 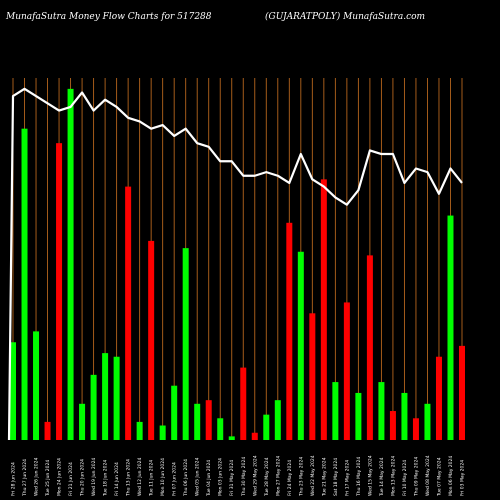 What do you see at coordinates (267, 477) in the screenshot?
I see `x-tick-label: Tue 28 May 2024` at bounding box center [267, 477].